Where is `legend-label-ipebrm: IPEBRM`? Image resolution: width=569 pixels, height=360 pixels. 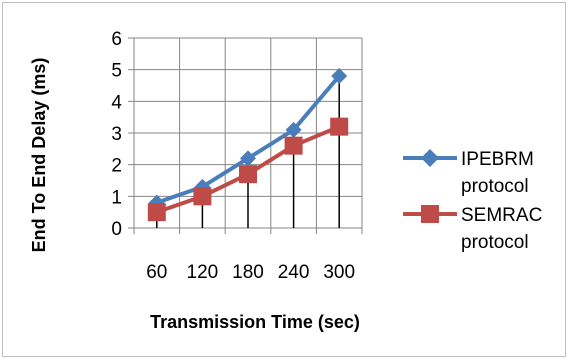 legend-label-ipebrm: IPEBRM is located at coordinates (497, 159).